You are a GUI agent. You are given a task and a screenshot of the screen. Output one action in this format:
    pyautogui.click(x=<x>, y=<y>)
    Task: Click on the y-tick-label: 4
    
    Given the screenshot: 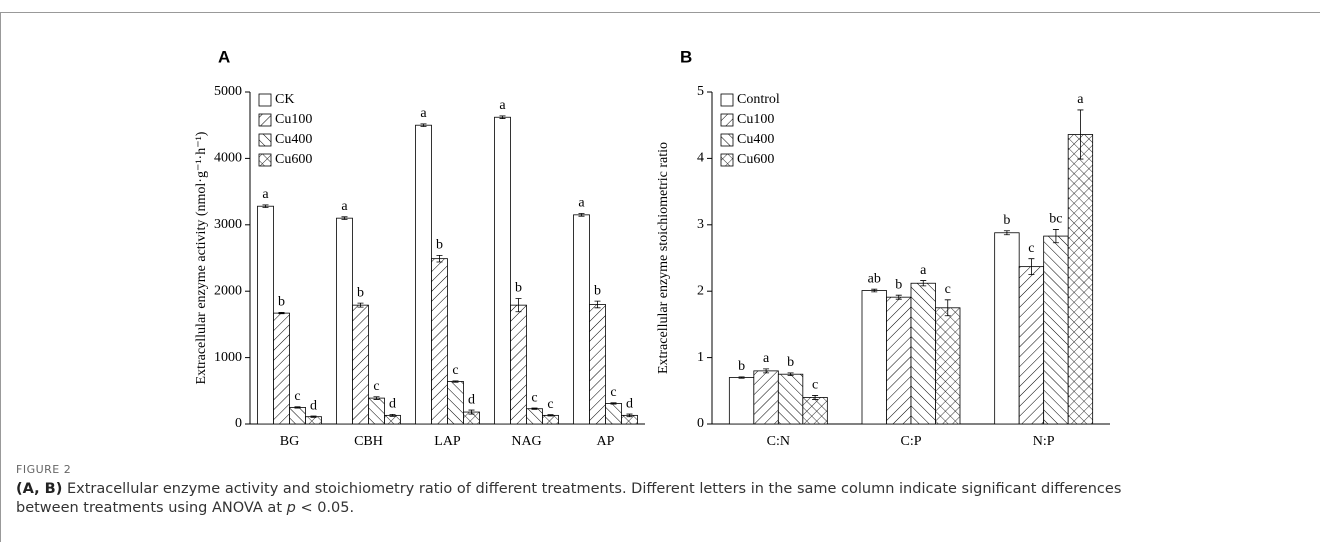 What is the action you would take?
    pyautogui.click(x=700, y=158)
    